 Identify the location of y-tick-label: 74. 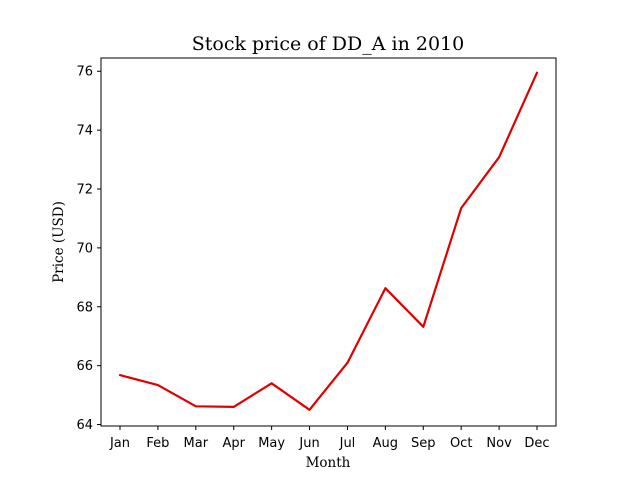
(84, 131).